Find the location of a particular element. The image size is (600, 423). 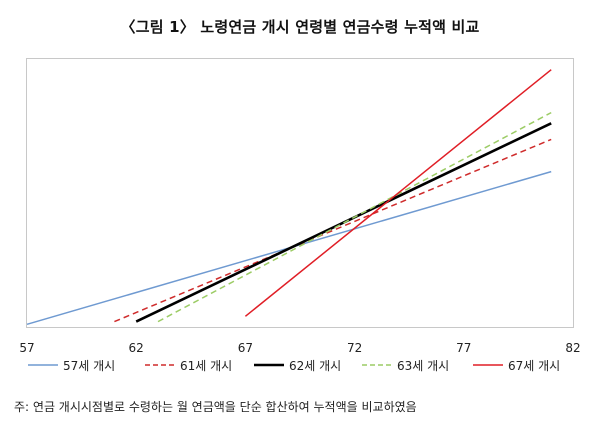

legend-item: 67세 개시 is located at coordinates (516, 365).